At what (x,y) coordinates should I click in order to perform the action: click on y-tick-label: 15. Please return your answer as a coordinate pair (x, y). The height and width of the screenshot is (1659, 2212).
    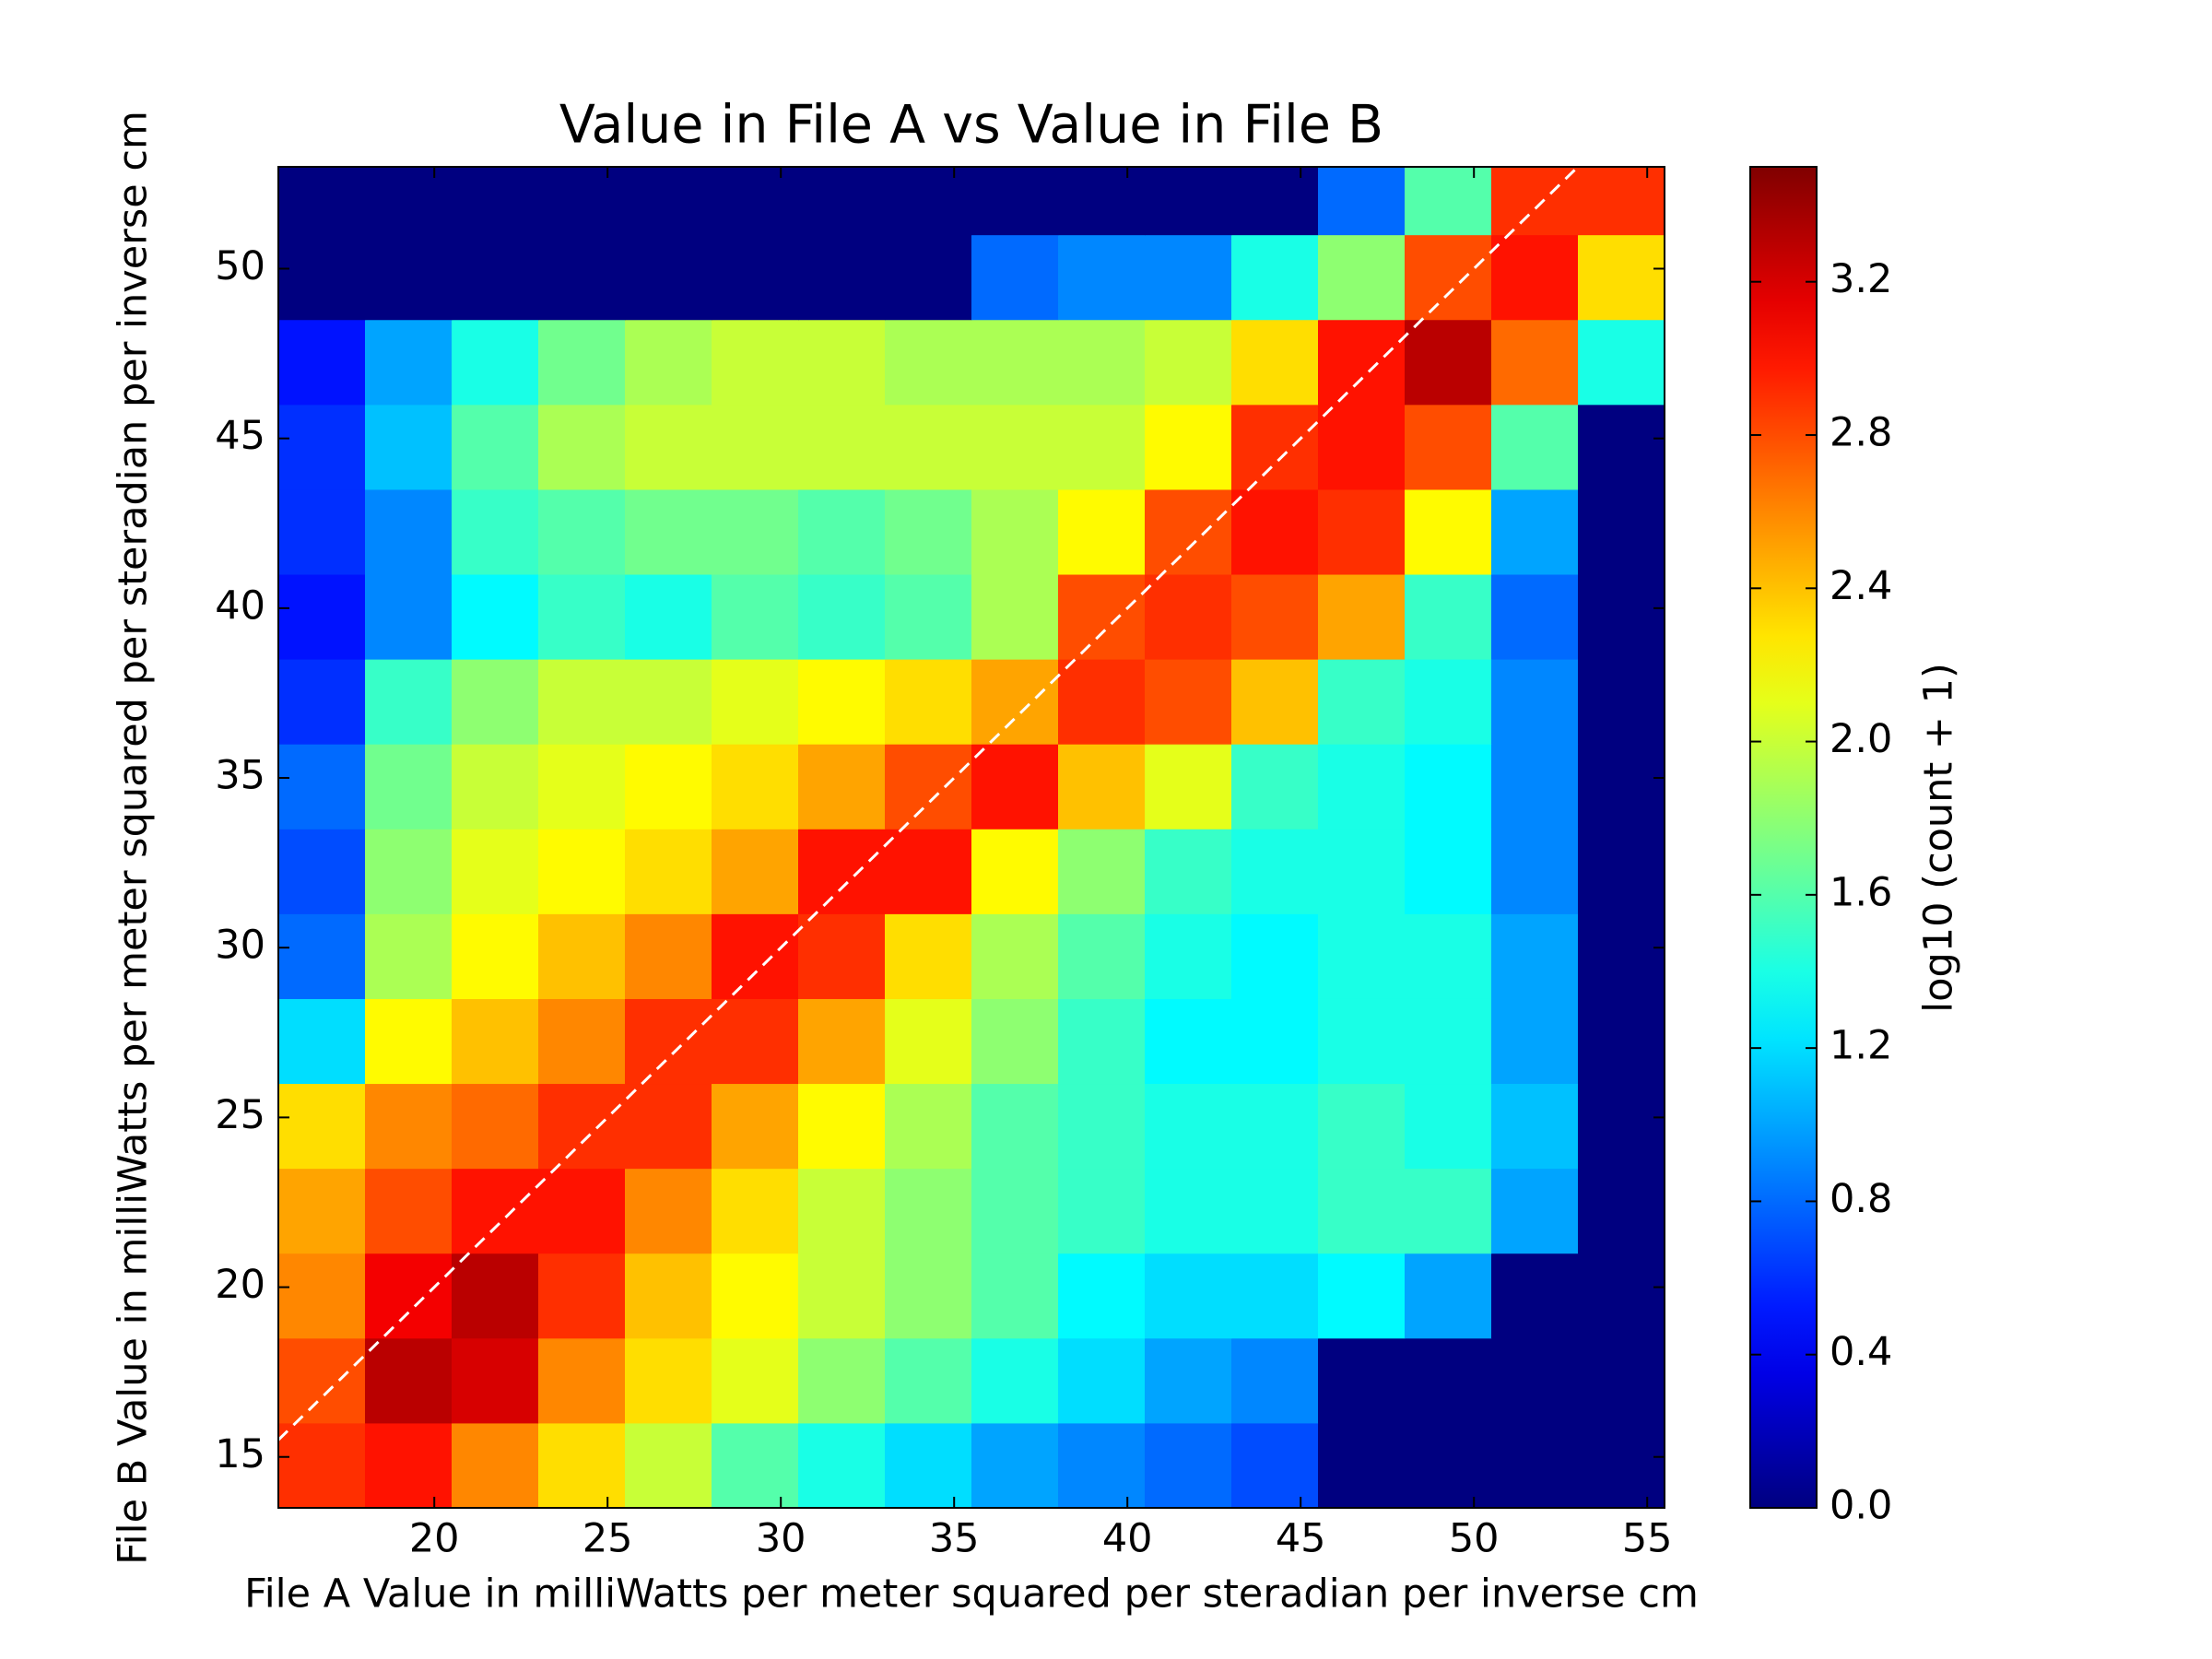
    Looking at the image, I should click on (240, 1454).